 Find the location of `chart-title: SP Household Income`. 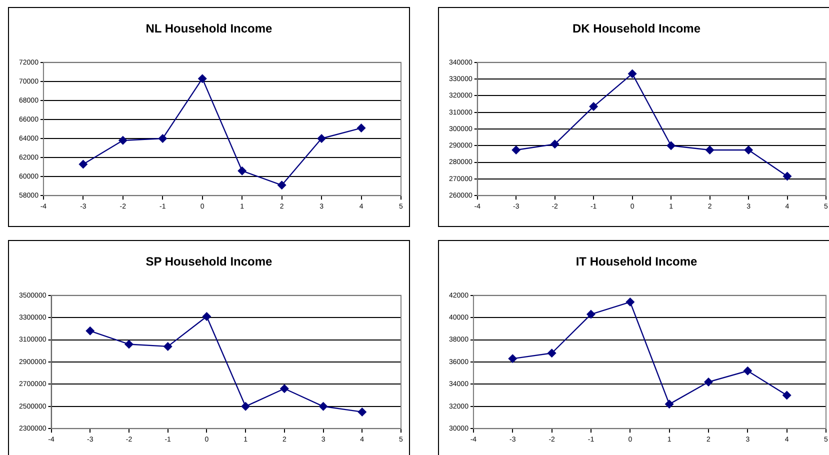

chart-title: SP Household Income is located at coordinates (209, 261).